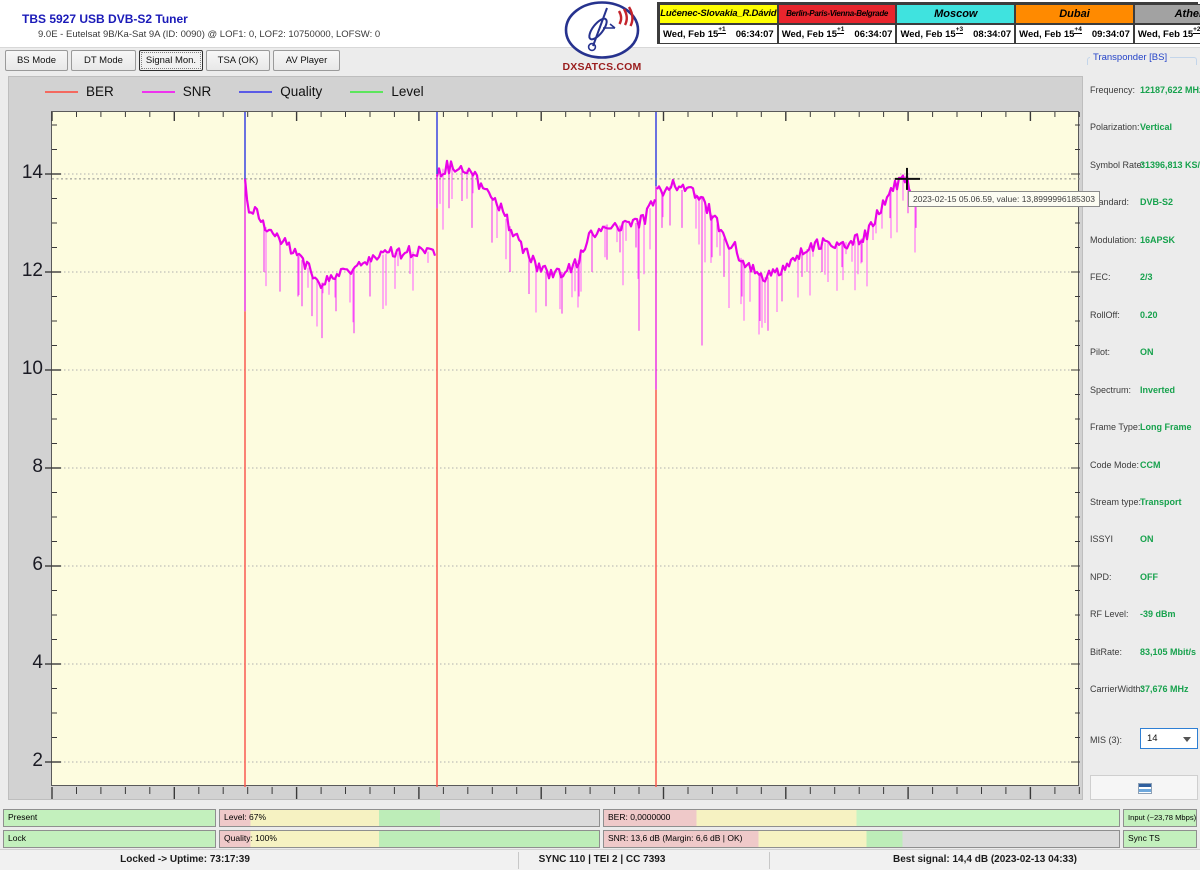 The width and height of the screenshot is (1200, 870). Describe the element at coordinates (1160, 839) in the screenshot. I see `sync-ts-indicator: Sync TS` at that location.